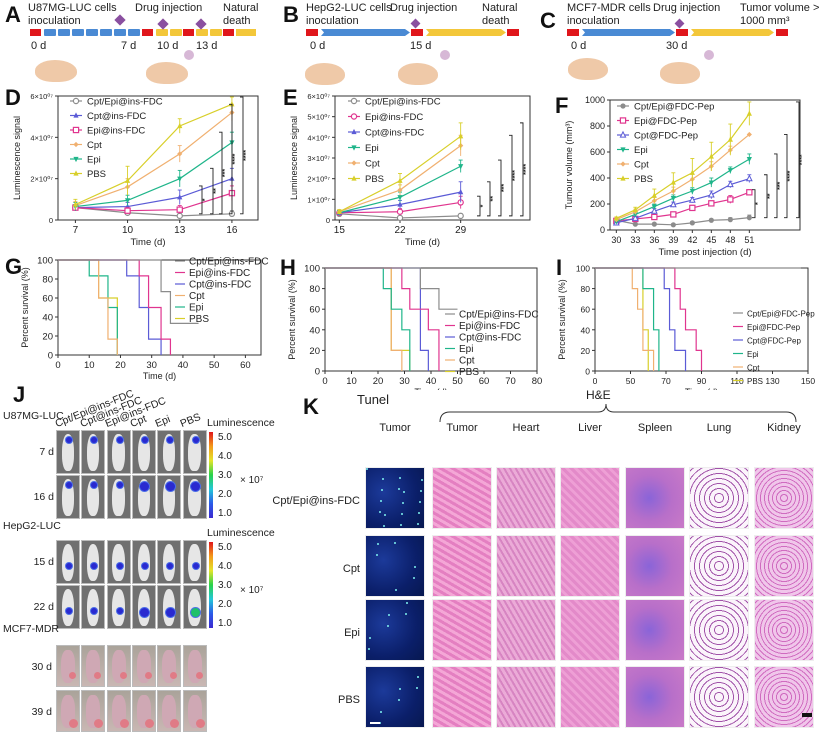 The height and width of the screenshot is (735, 825). What do you see at coordinates (595, 100) in the screenshot?
I see `y-tick-label: 1000` at bounding box center [595, 100].